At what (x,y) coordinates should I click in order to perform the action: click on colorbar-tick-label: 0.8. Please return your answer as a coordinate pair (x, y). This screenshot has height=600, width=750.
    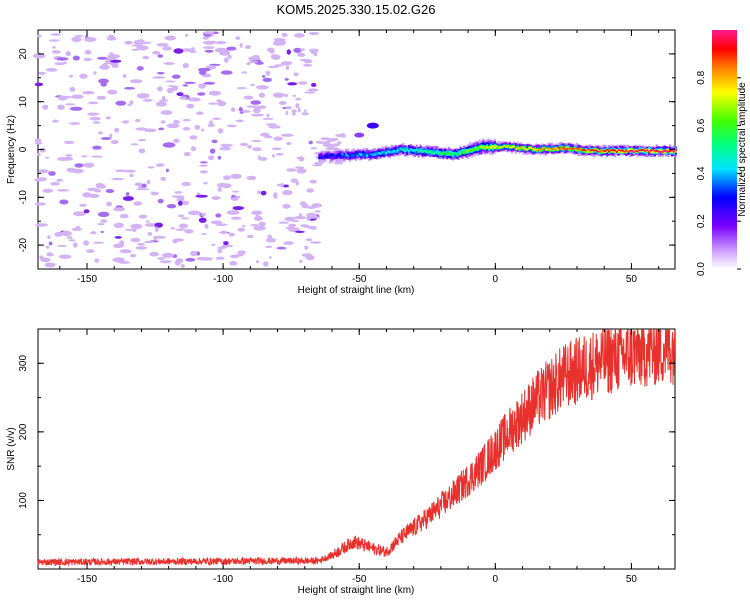
    Looking at the image, I should click on (701, 77).